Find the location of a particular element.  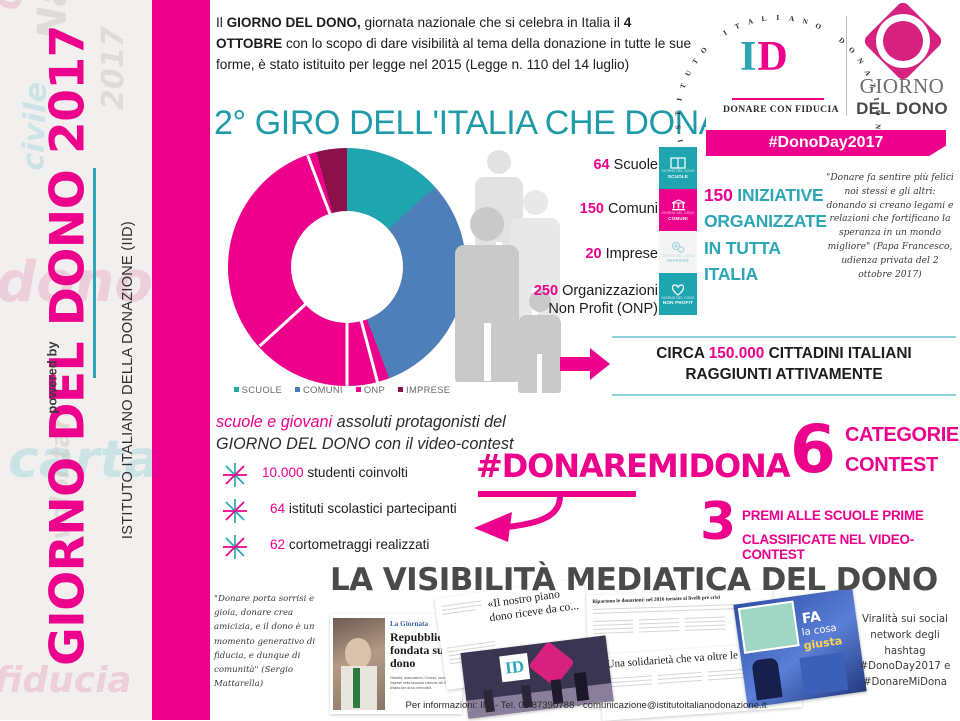

circa-pre: CIRCA is located at coordinates (682, 353).